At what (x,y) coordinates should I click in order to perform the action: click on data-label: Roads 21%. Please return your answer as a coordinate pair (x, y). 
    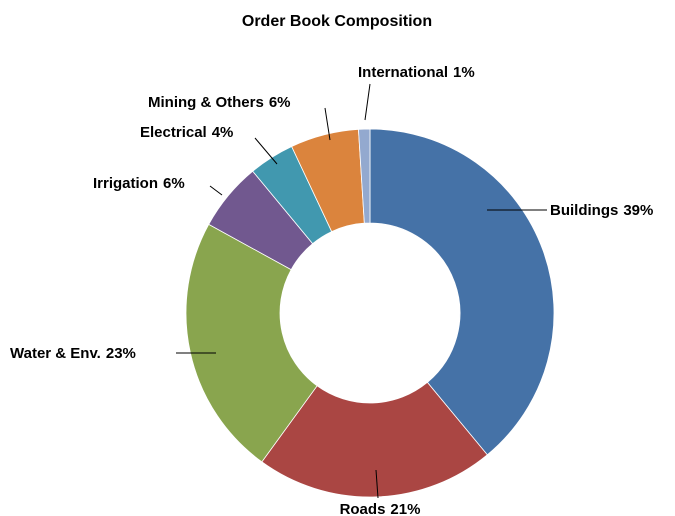
    Looking at the image, I should click on (380, 508).